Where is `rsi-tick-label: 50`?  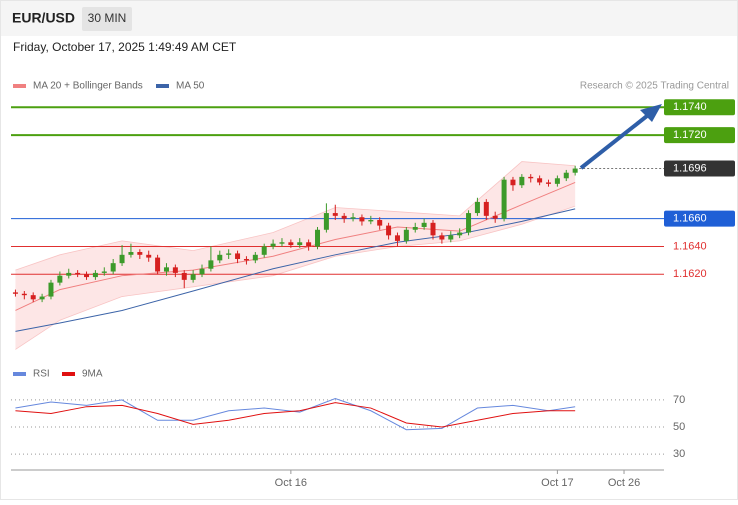 rsi-tick-label: 50 is located at coordinates (679, 427).